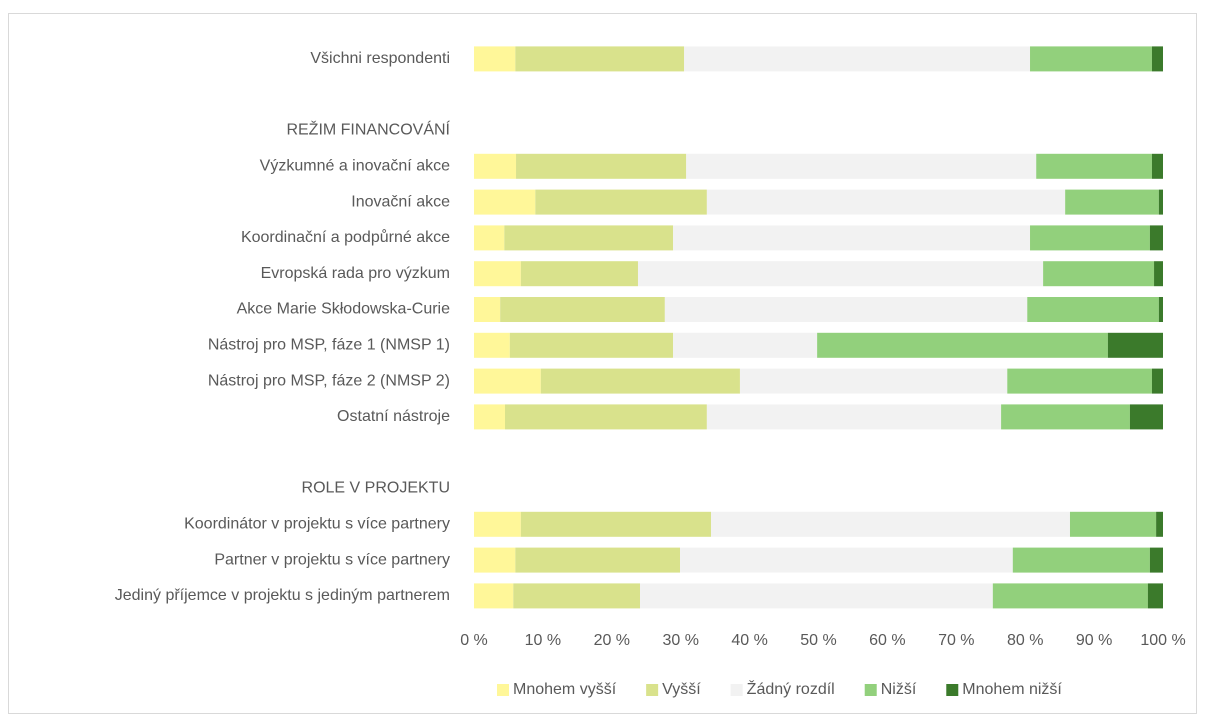 Image resolution: width=1205 pixels, height=722 pixels. I want to click on y-tick-label: Nástroj pro MSP, fáze 2 (NMSP 2), so click(329, 380).